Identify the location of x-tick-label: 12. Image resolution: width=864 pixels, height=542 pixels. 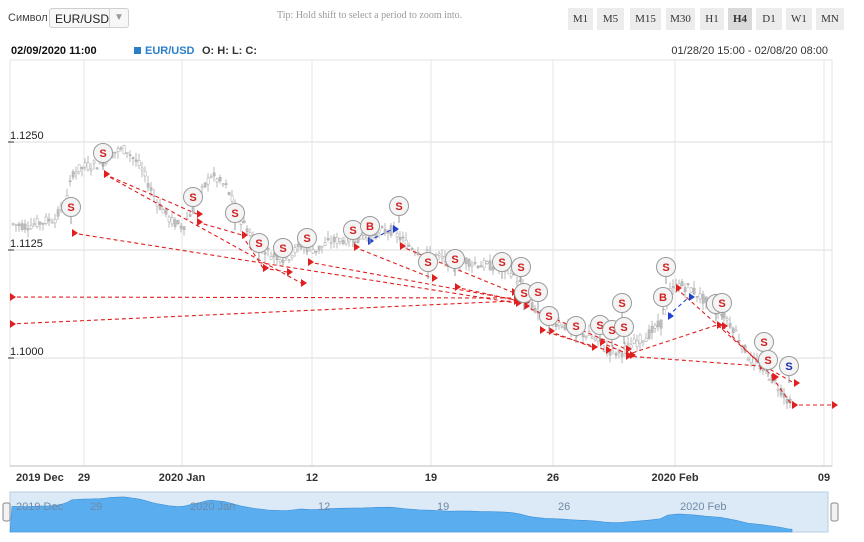
(312, 478).